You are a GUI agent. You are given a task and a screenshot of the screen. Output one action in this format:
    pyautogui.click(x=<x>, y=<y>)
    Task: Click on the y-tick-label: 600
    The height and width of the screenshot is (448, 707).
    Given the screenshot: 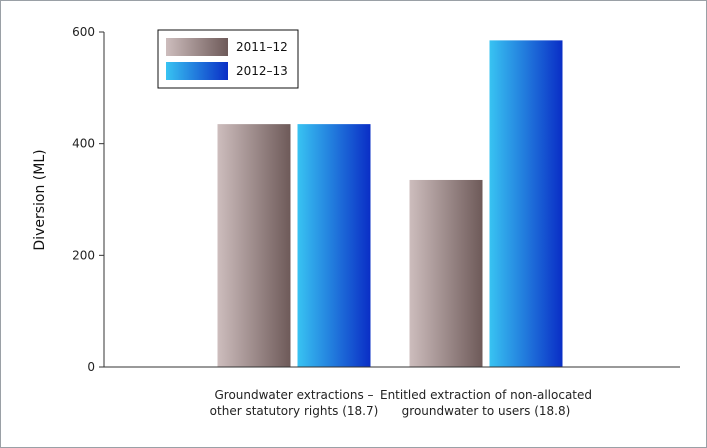 What is the action you would take?
    pyautogui.click(x=83, y=32)
    